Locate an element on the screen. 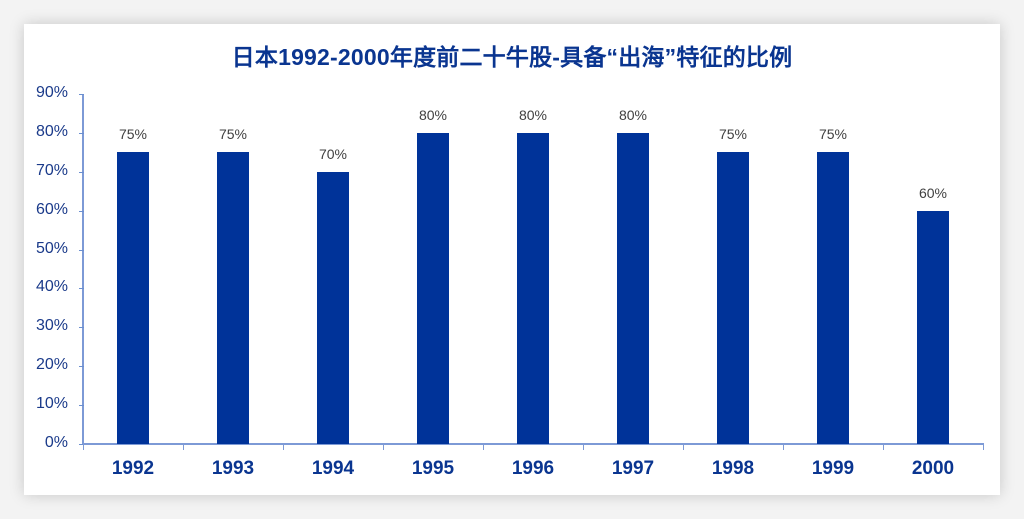 The width and height of the screenshot is (1024, 519). bar-2000 is located at coordinates (933, 327).